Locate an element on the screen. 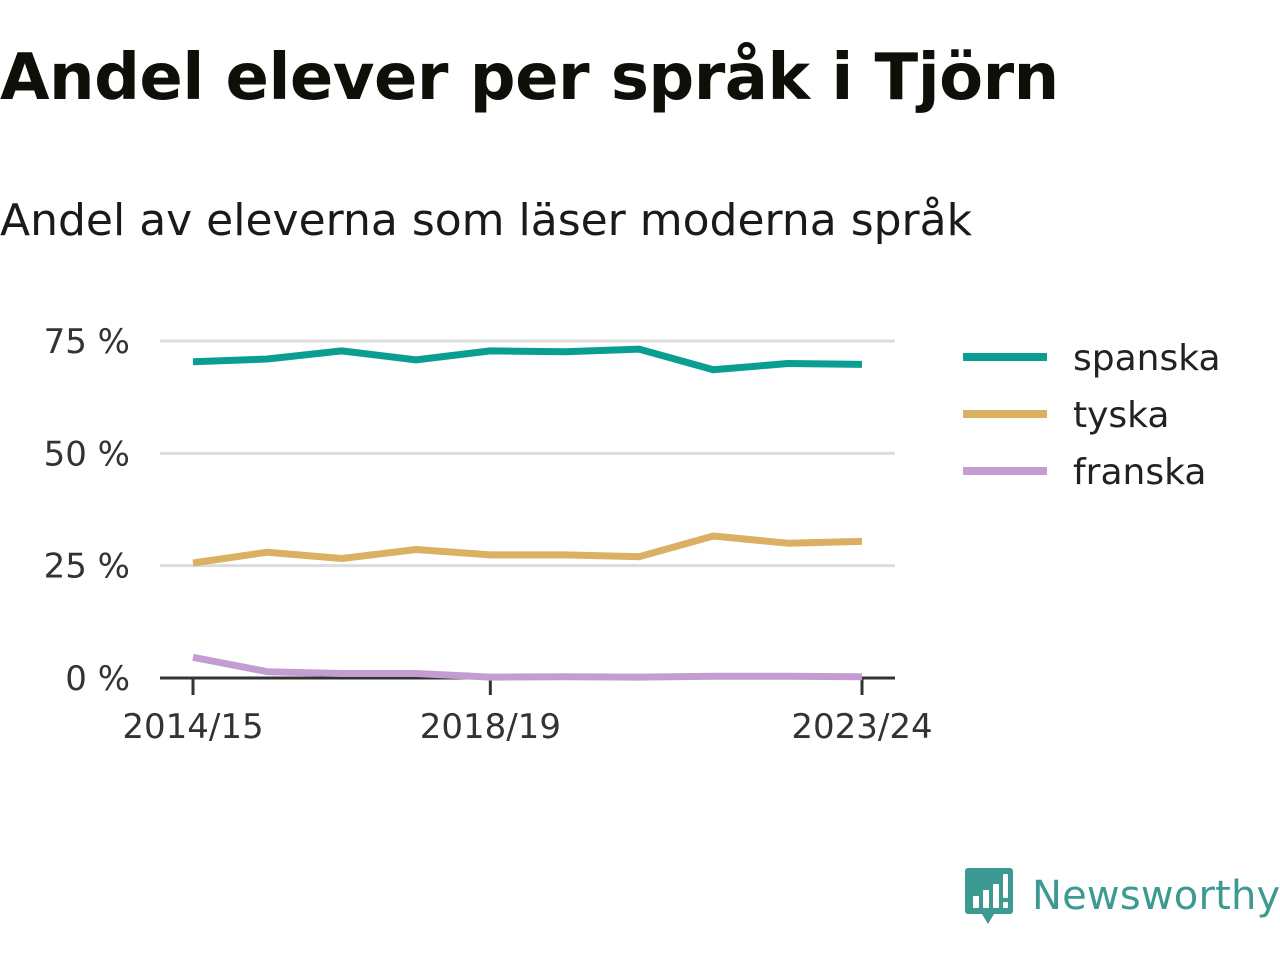  x-axis-labels: 2014/15 2018/19 2023/24 is located at coordinates (527, 727).